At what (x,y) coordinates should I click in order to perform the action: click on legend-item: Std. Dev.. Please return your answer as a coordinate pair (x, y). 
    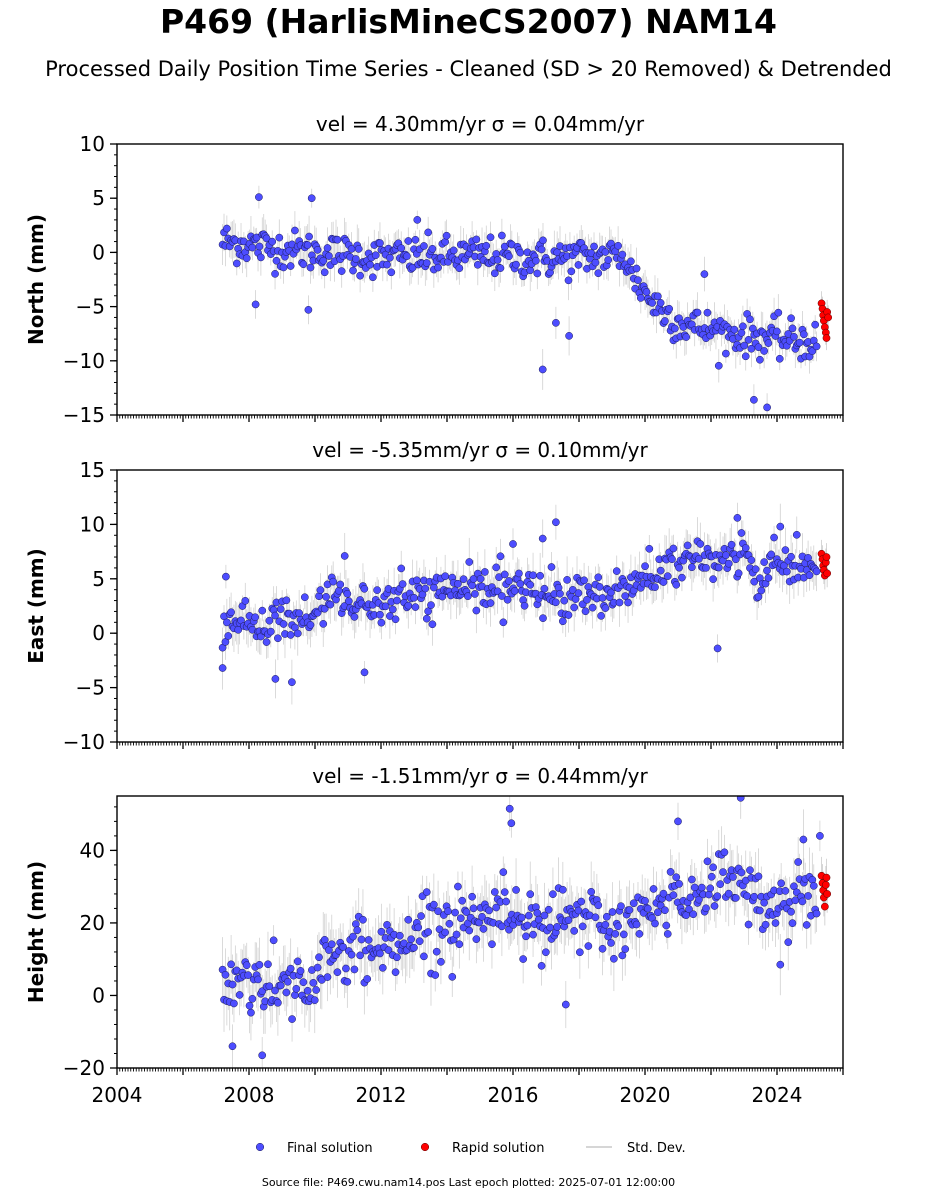
    Looking at the image, I should click on (636, 1148).